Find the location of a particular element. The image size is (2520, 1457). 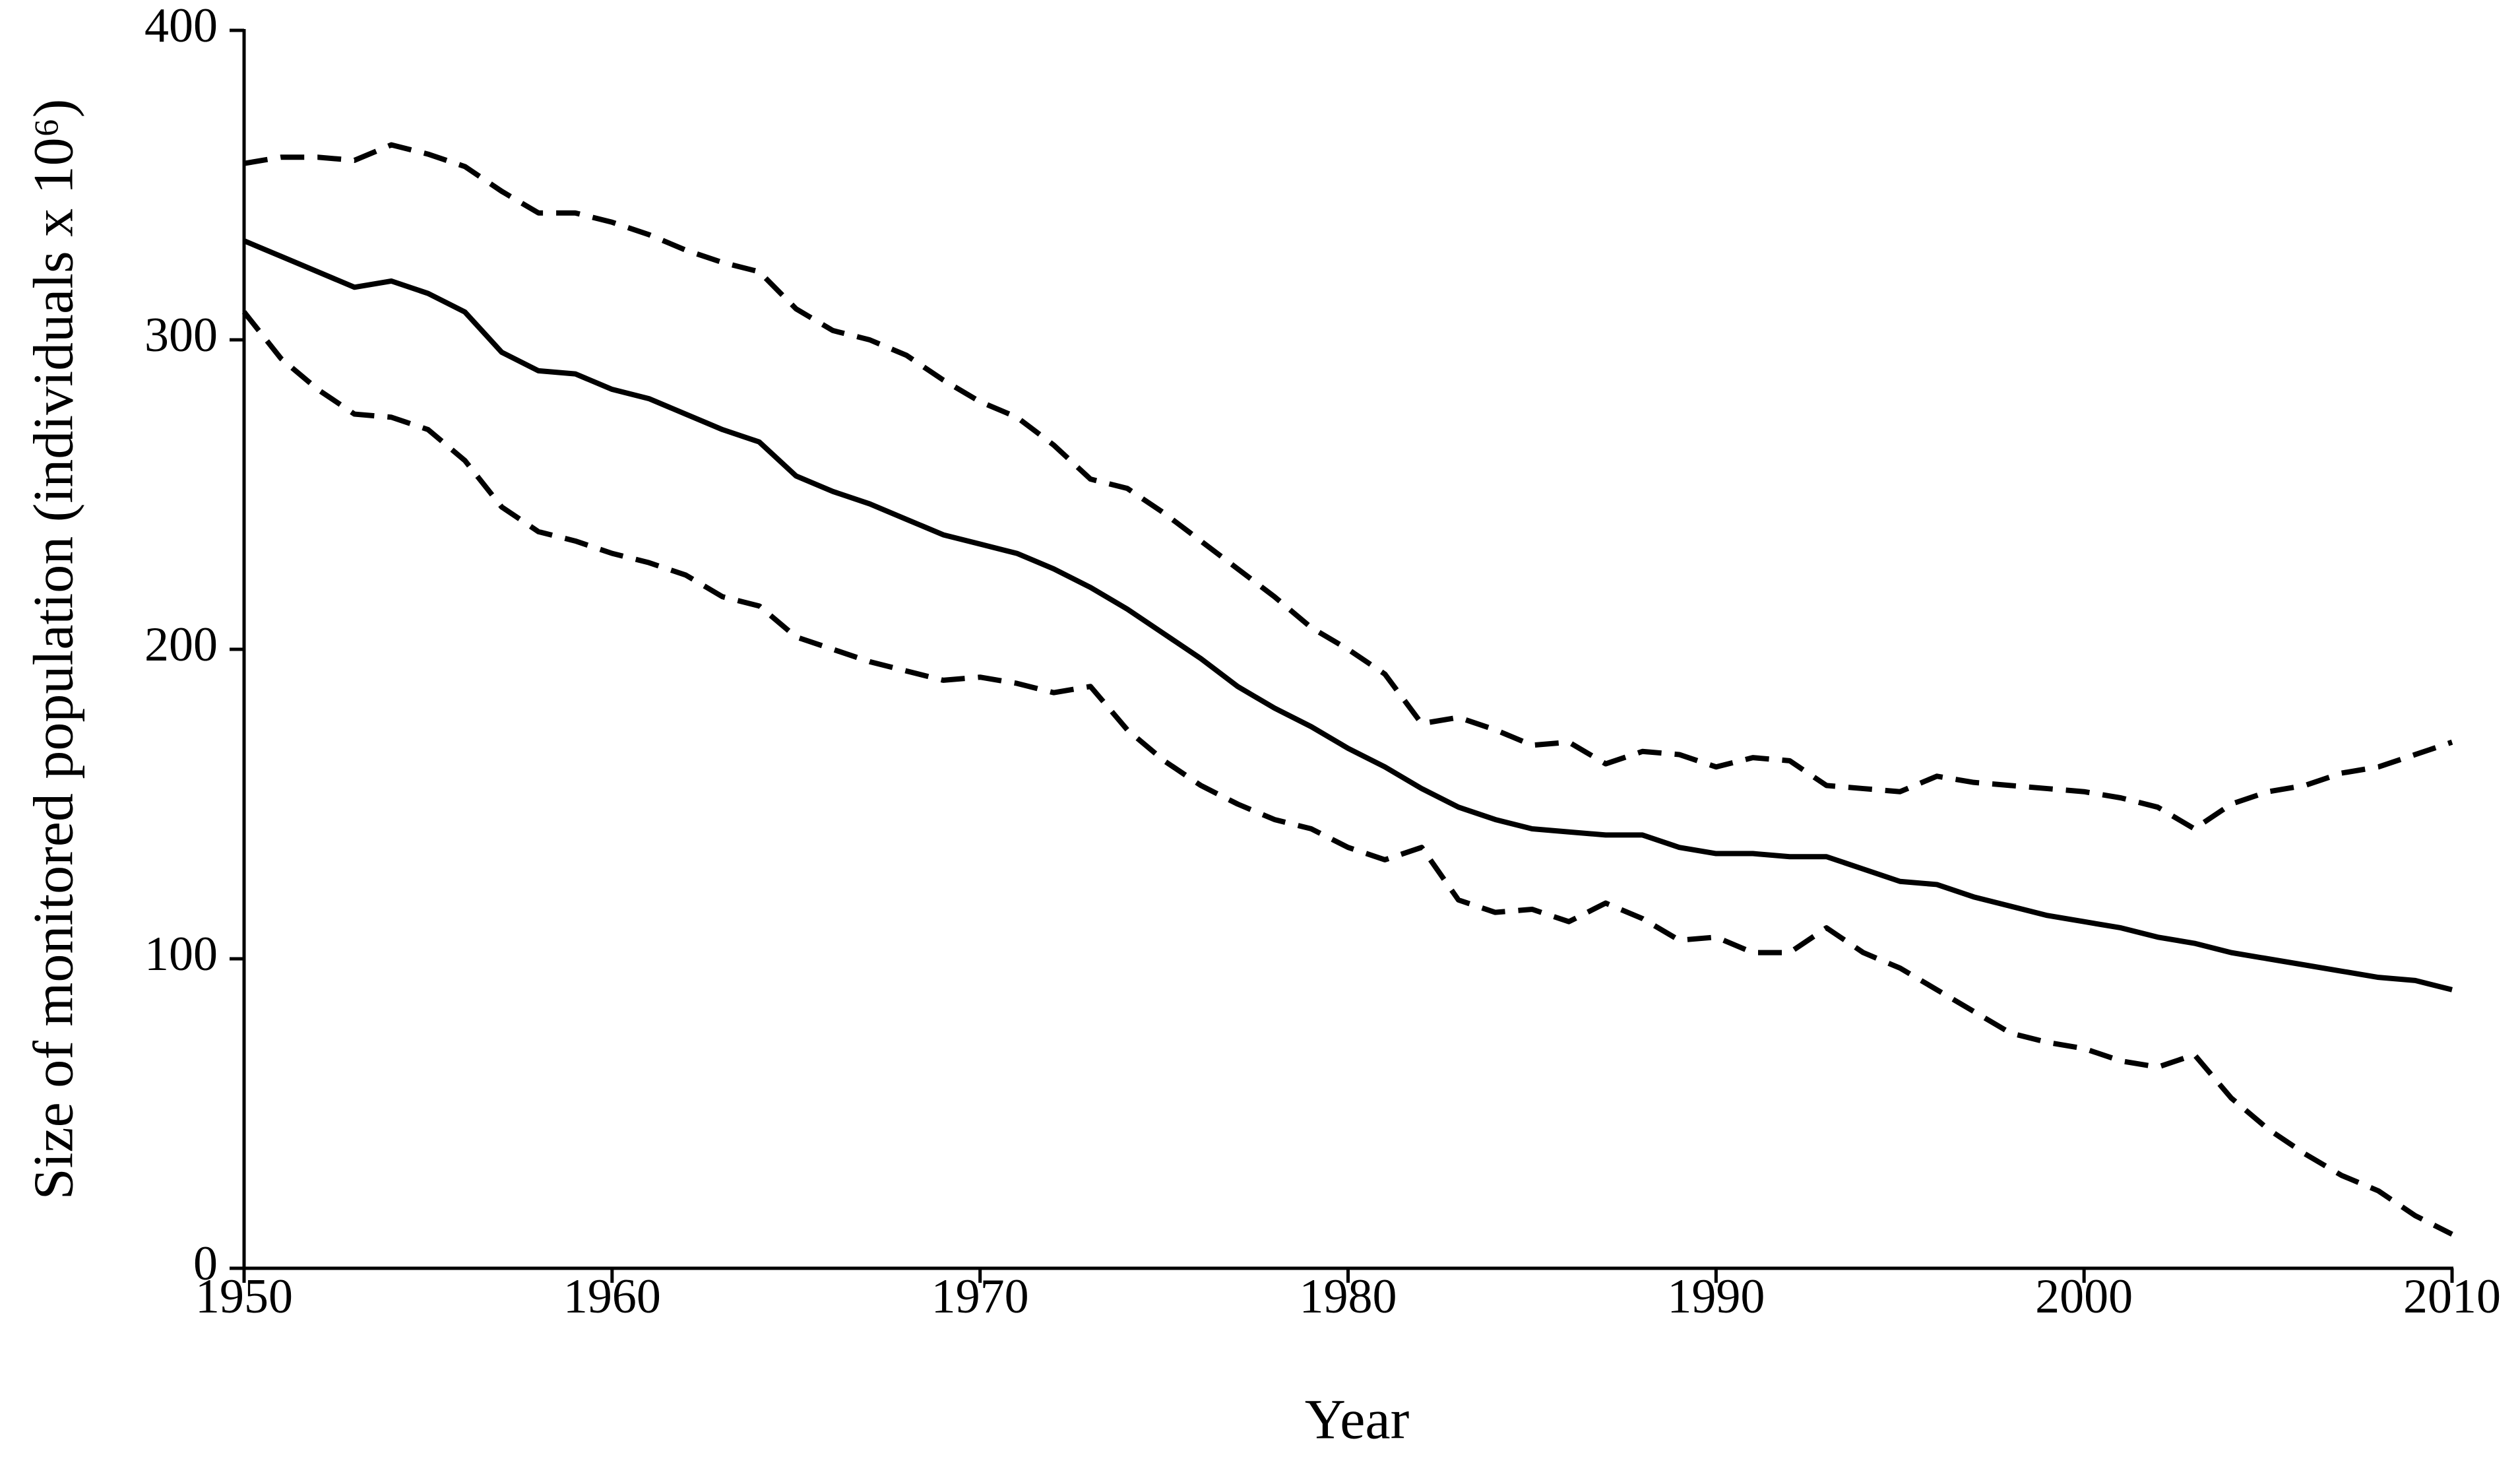

y-tick-label: 100 is located at coordinates (181, 954).